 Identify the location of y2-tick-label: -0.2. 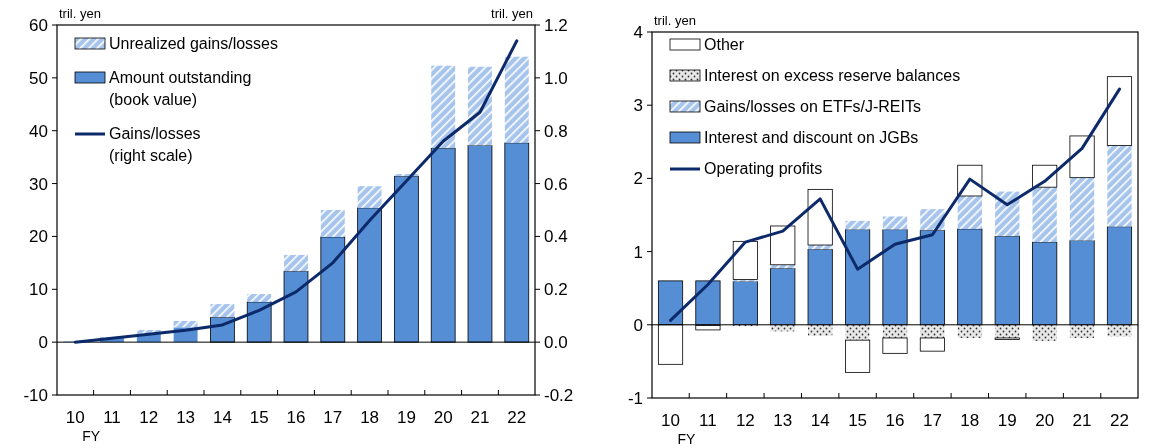
(559, 395).